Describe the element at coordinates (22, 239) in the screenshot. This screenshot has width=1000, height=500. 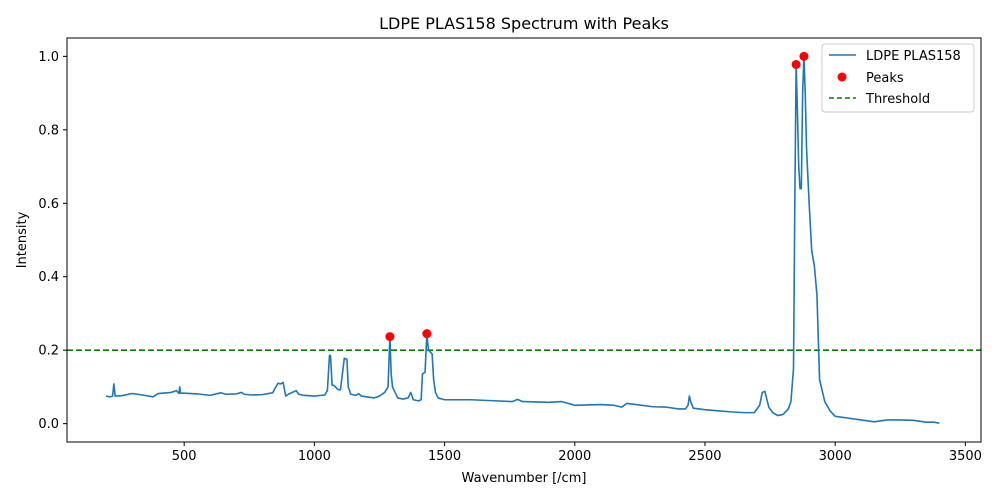
I see `y-axis-label: Intensity` at that location.